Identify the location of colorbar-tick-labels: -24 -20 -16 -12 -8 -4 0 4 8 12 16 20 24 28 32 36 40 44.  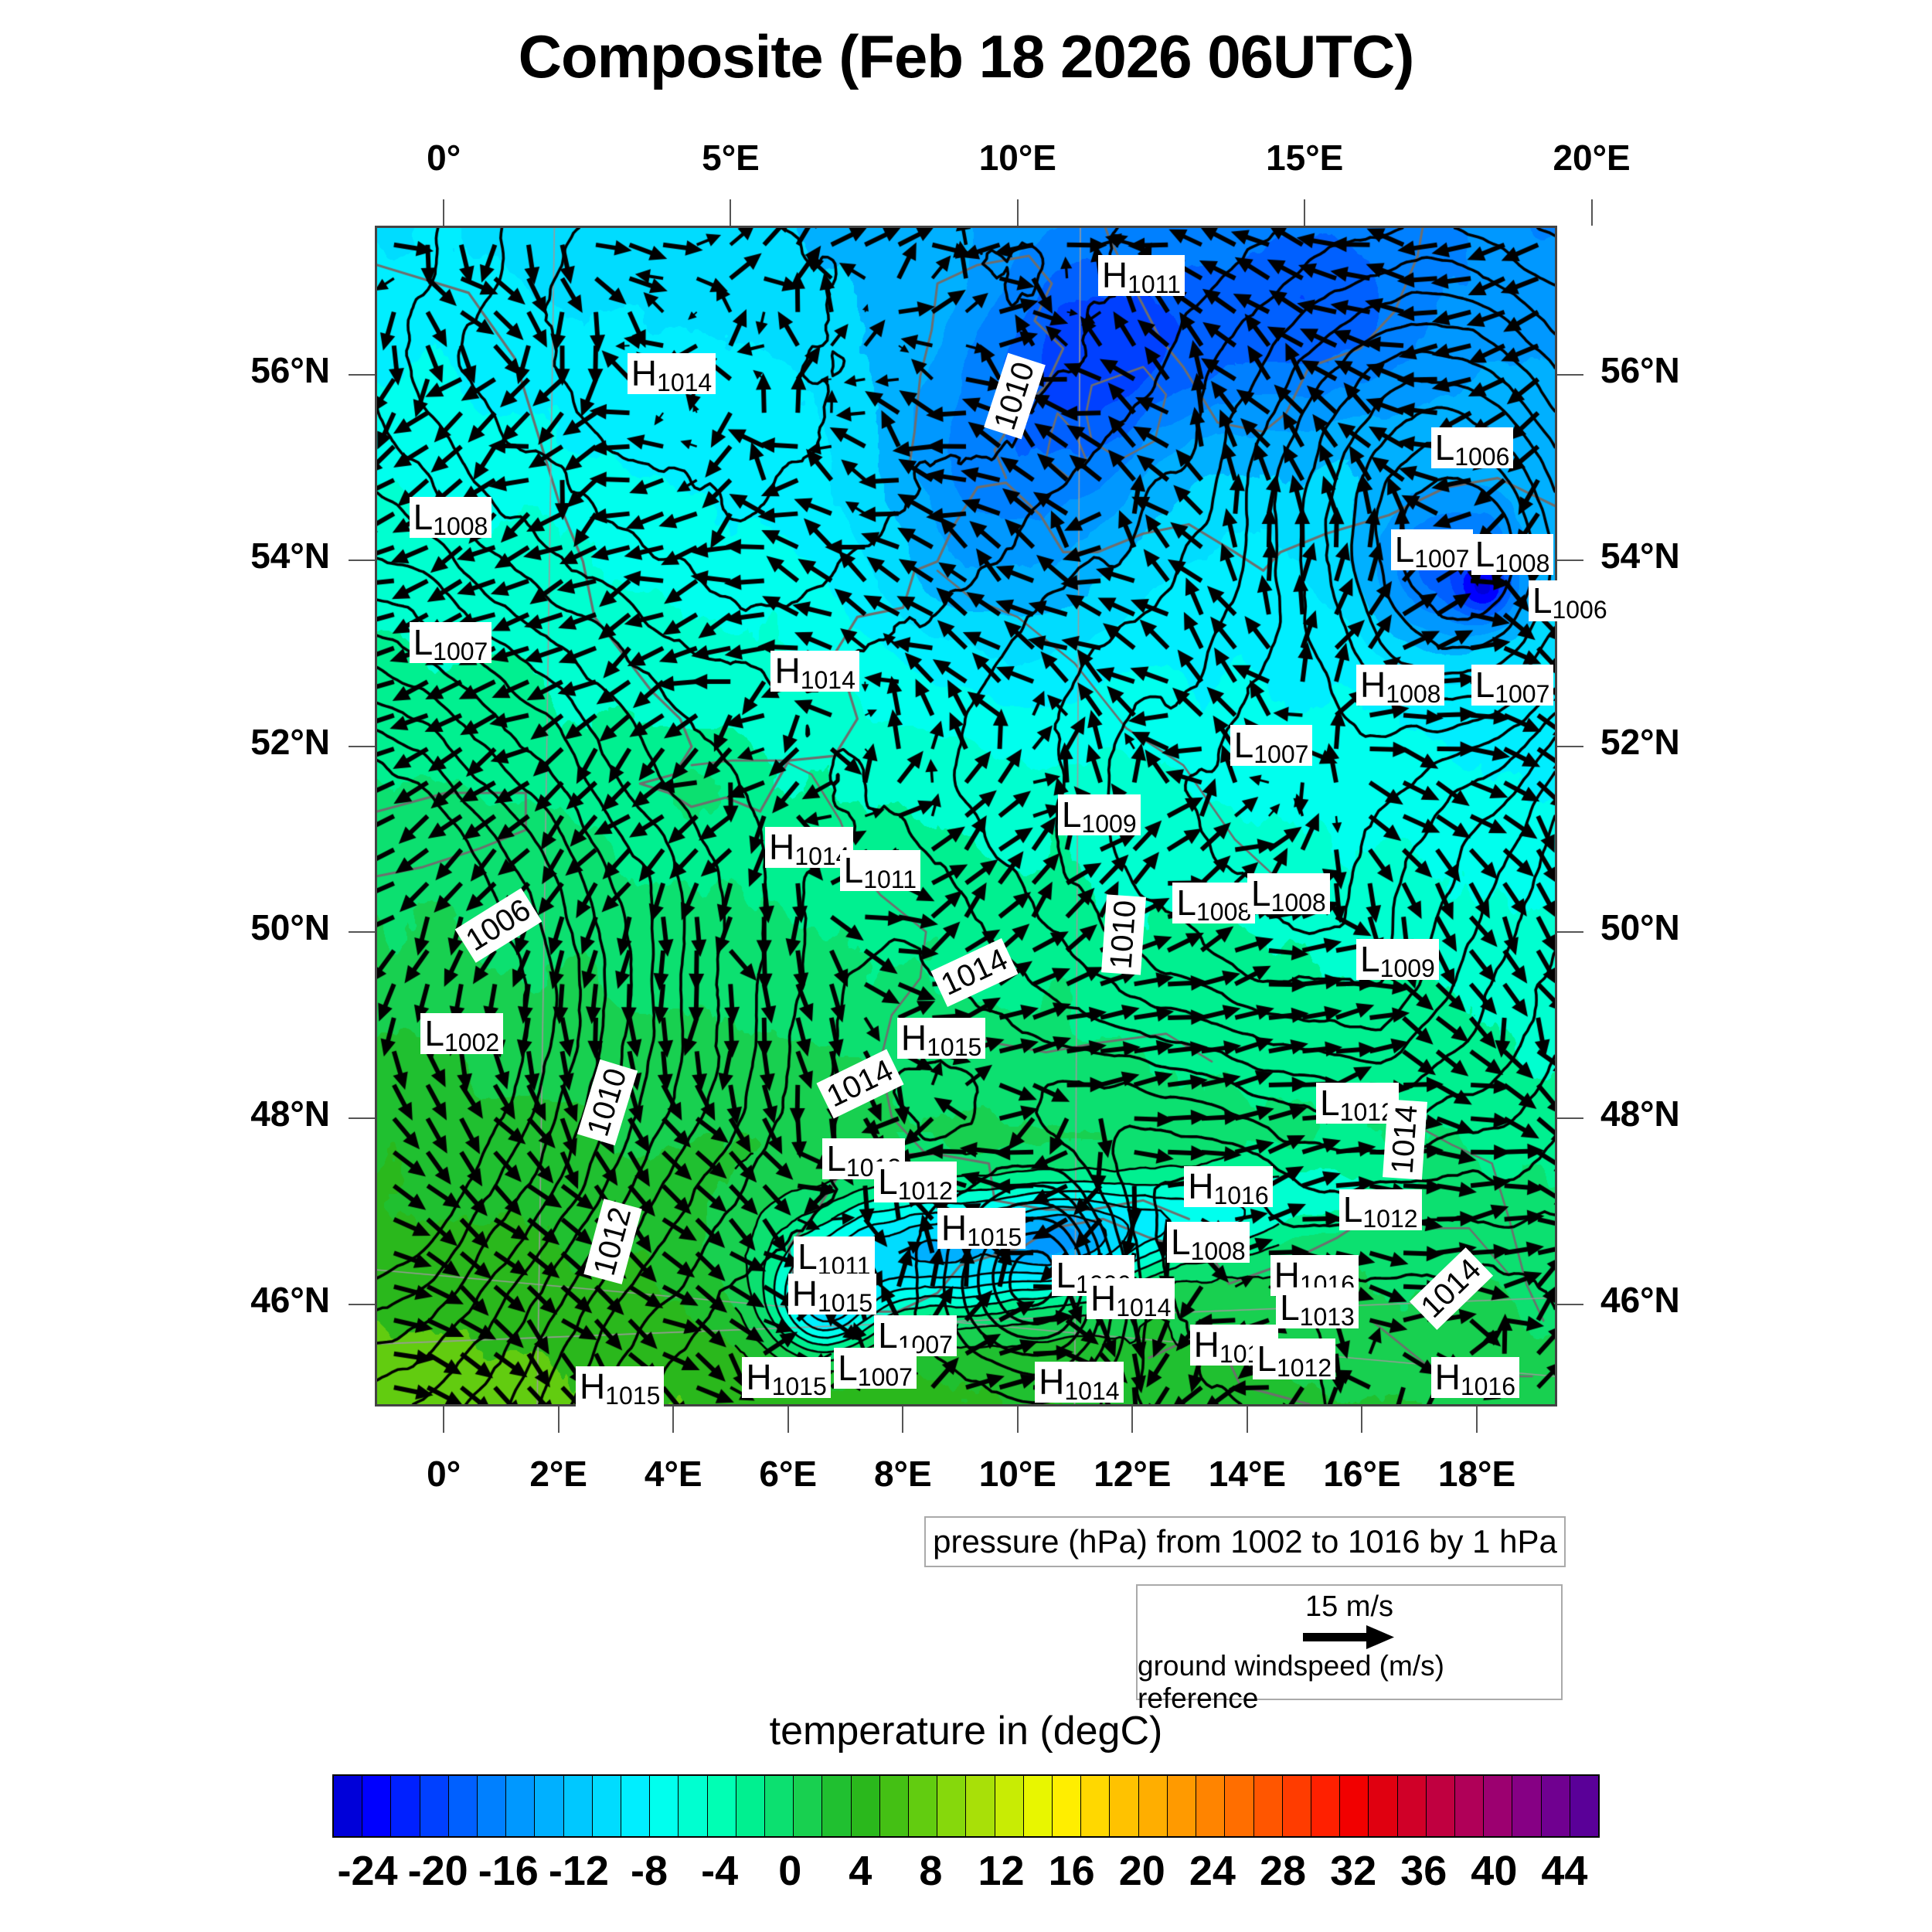
(966, 1874).